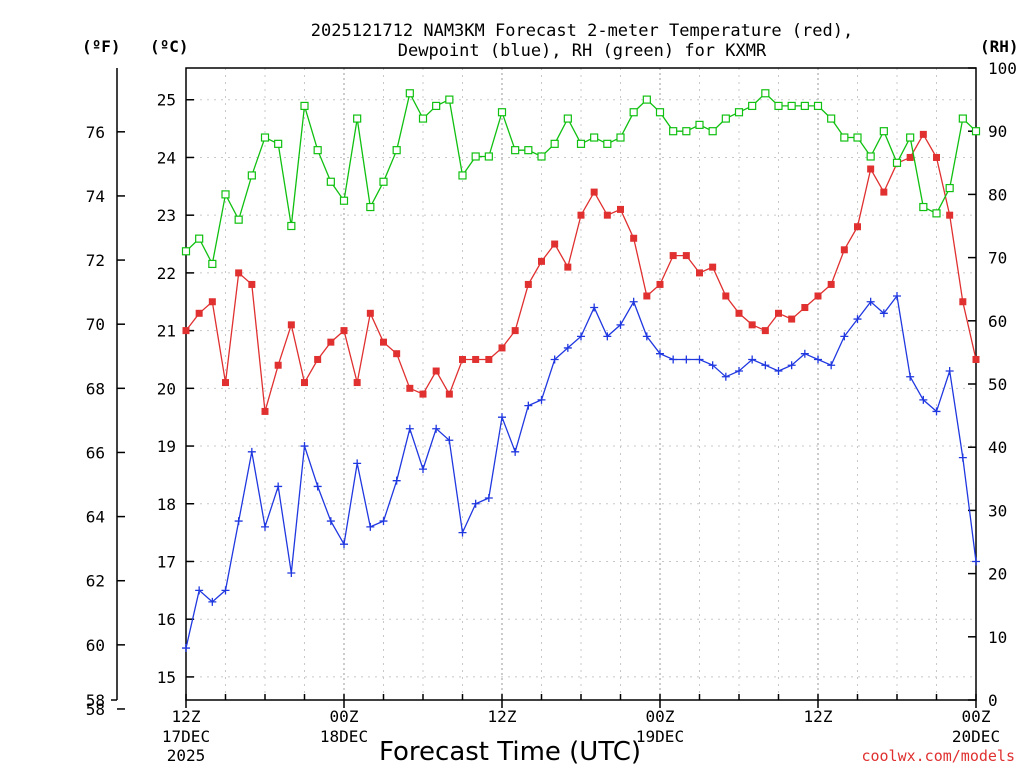 The width and height of the screenshot is (1024, 768). What do you see at coordinates (510, 752) in the screenshot?
I see `x-axis-title: Forecast Time (UTC)` at bounding box center [510, 752].